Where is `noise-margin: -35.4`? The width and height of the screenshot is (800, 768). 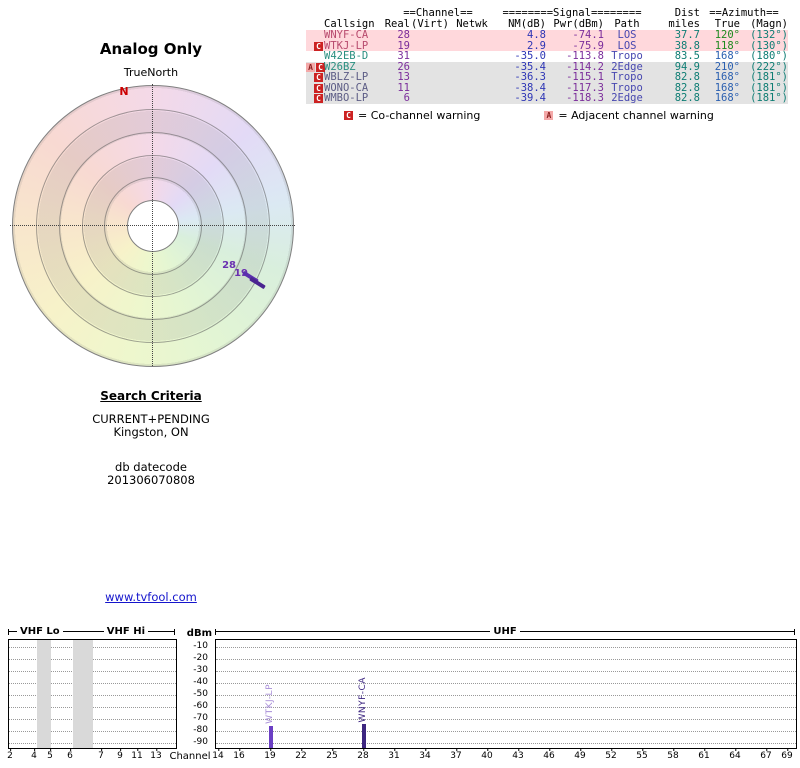
noise-margin: -35.4 is located at coordinates (530, 66).